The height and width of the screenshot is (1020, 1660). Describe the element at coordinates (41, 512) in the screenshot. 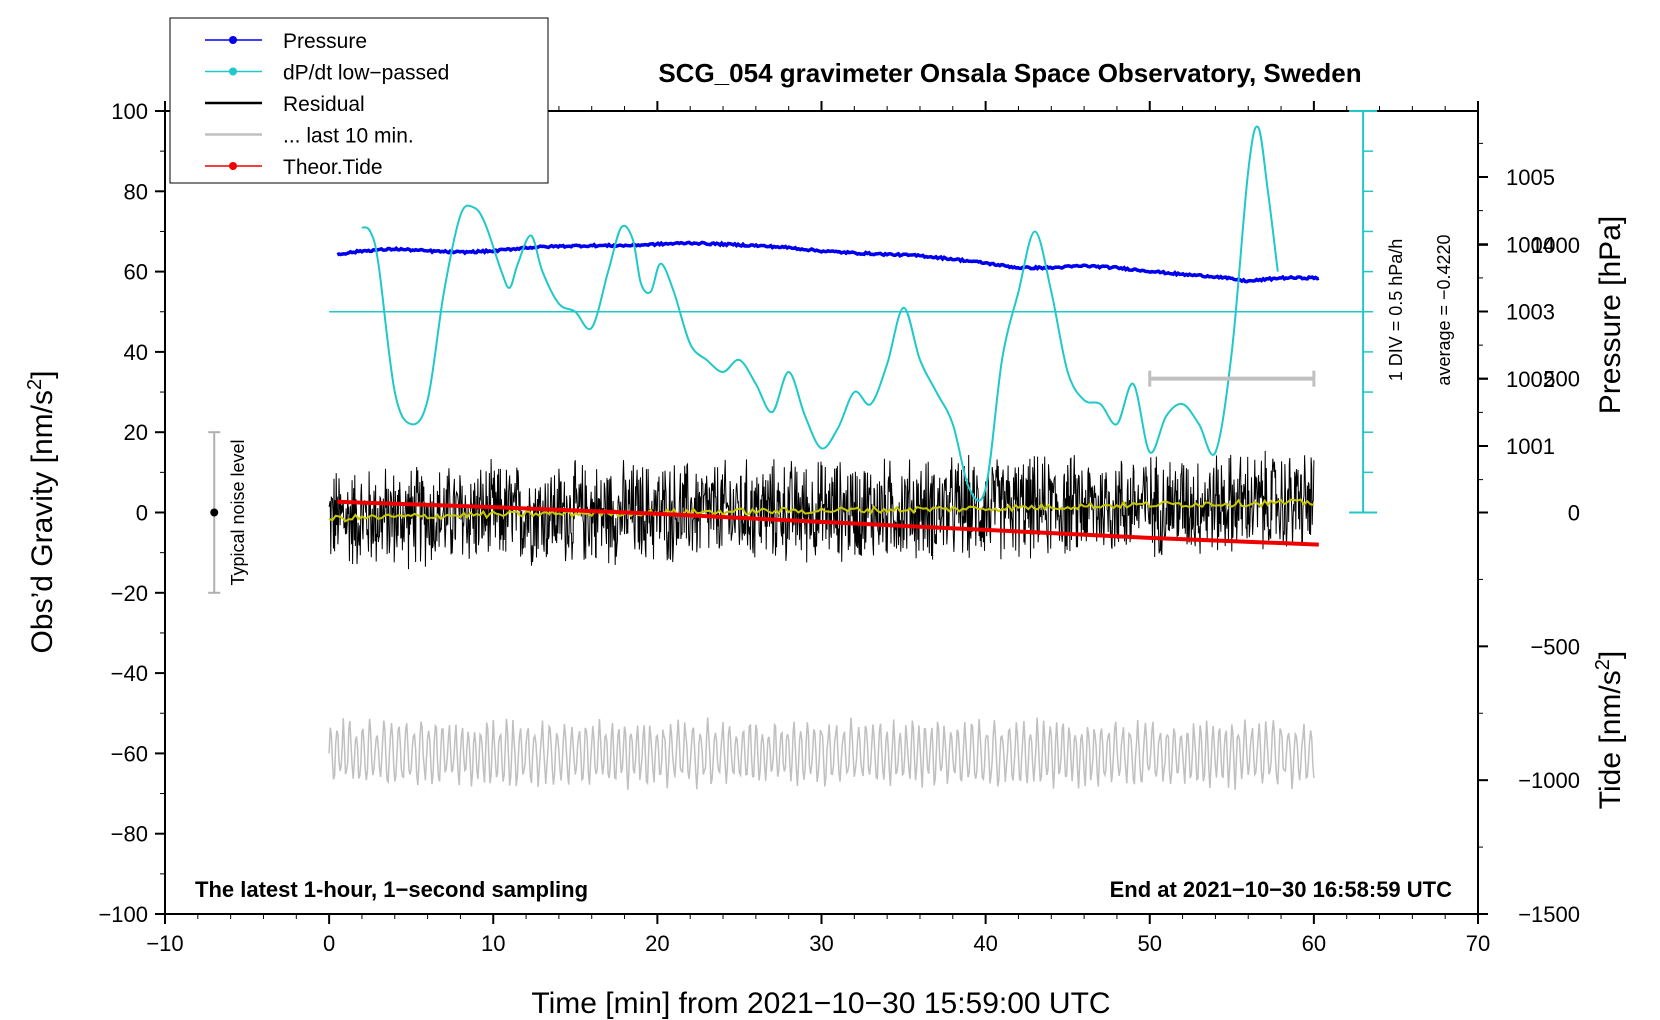

I see `y-axis-title: Obs’d Gravity [nm/s2]` at that location.